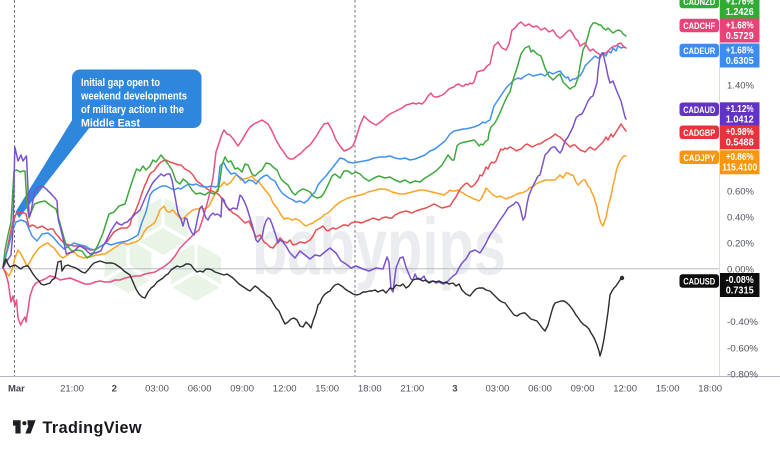 The height and width of the screenshot is (453, 780). Describe the element at coordinates (743, 348) in the screenshot. I see `svg-text: -0.60%` at that location.